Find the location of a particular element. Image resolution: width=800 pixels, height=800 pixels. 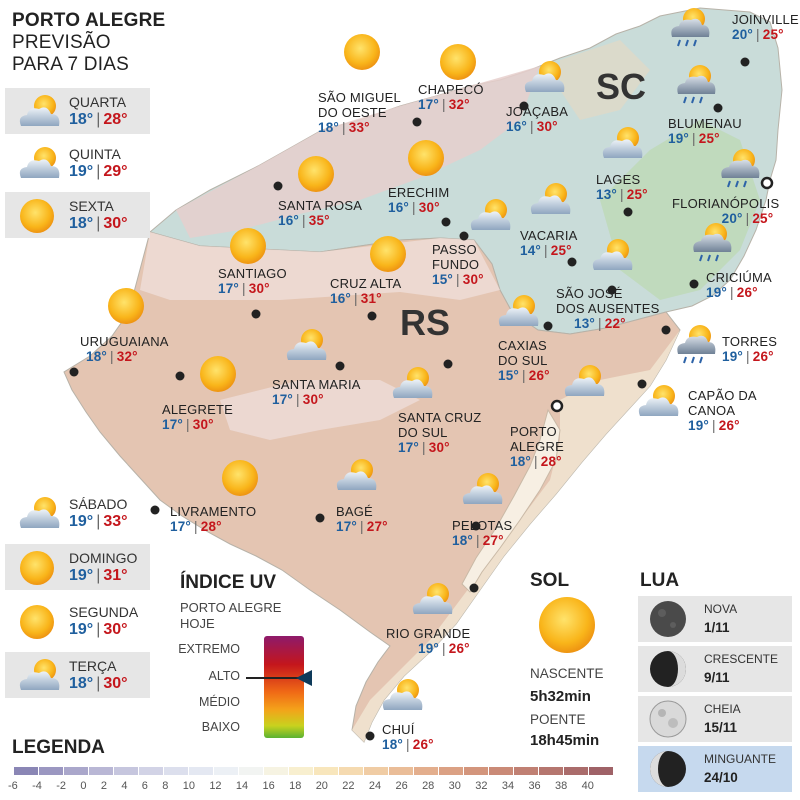

marker-joacaba is located at coordinates (524, 106).